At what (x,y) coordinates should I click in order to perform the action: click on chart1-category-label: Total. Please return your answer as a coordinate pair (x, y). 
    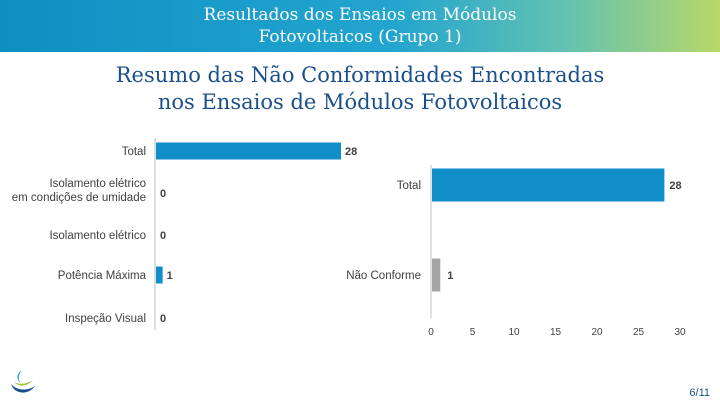
    Looking at the image, I should click on (134, 152).